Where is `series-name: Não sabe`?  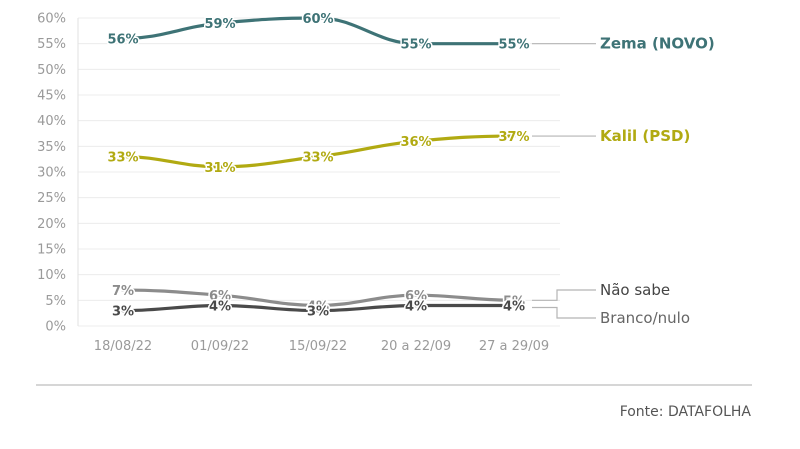 series-name: Não sabe is located at coordinates (635, 290).